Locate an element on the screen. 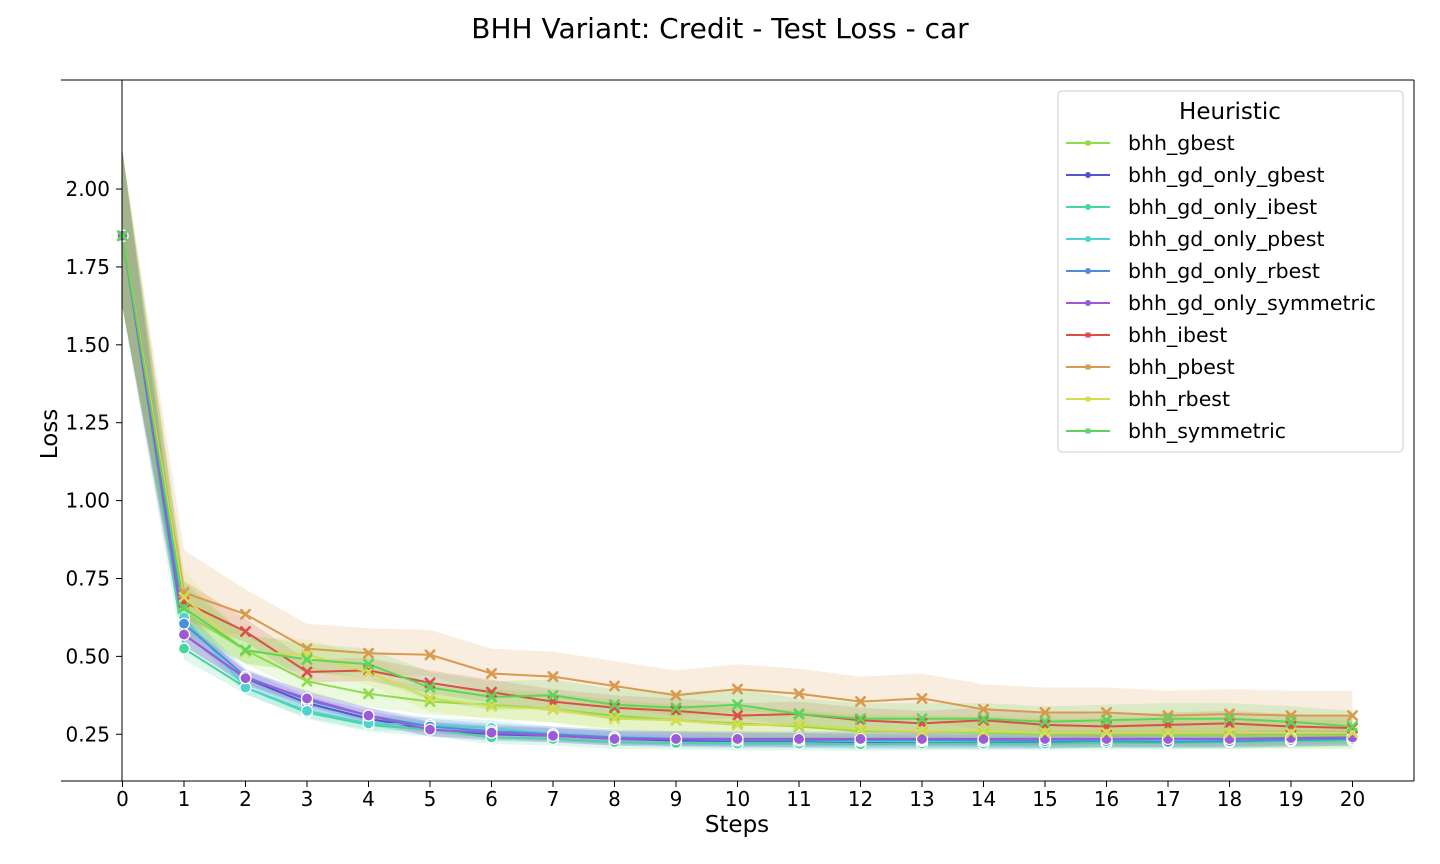 The image size is (1440, 864). legend-label-bhh_gd_only_symmetric: bhh_gd_only_symmetric is located at coordinates (1252, 303).